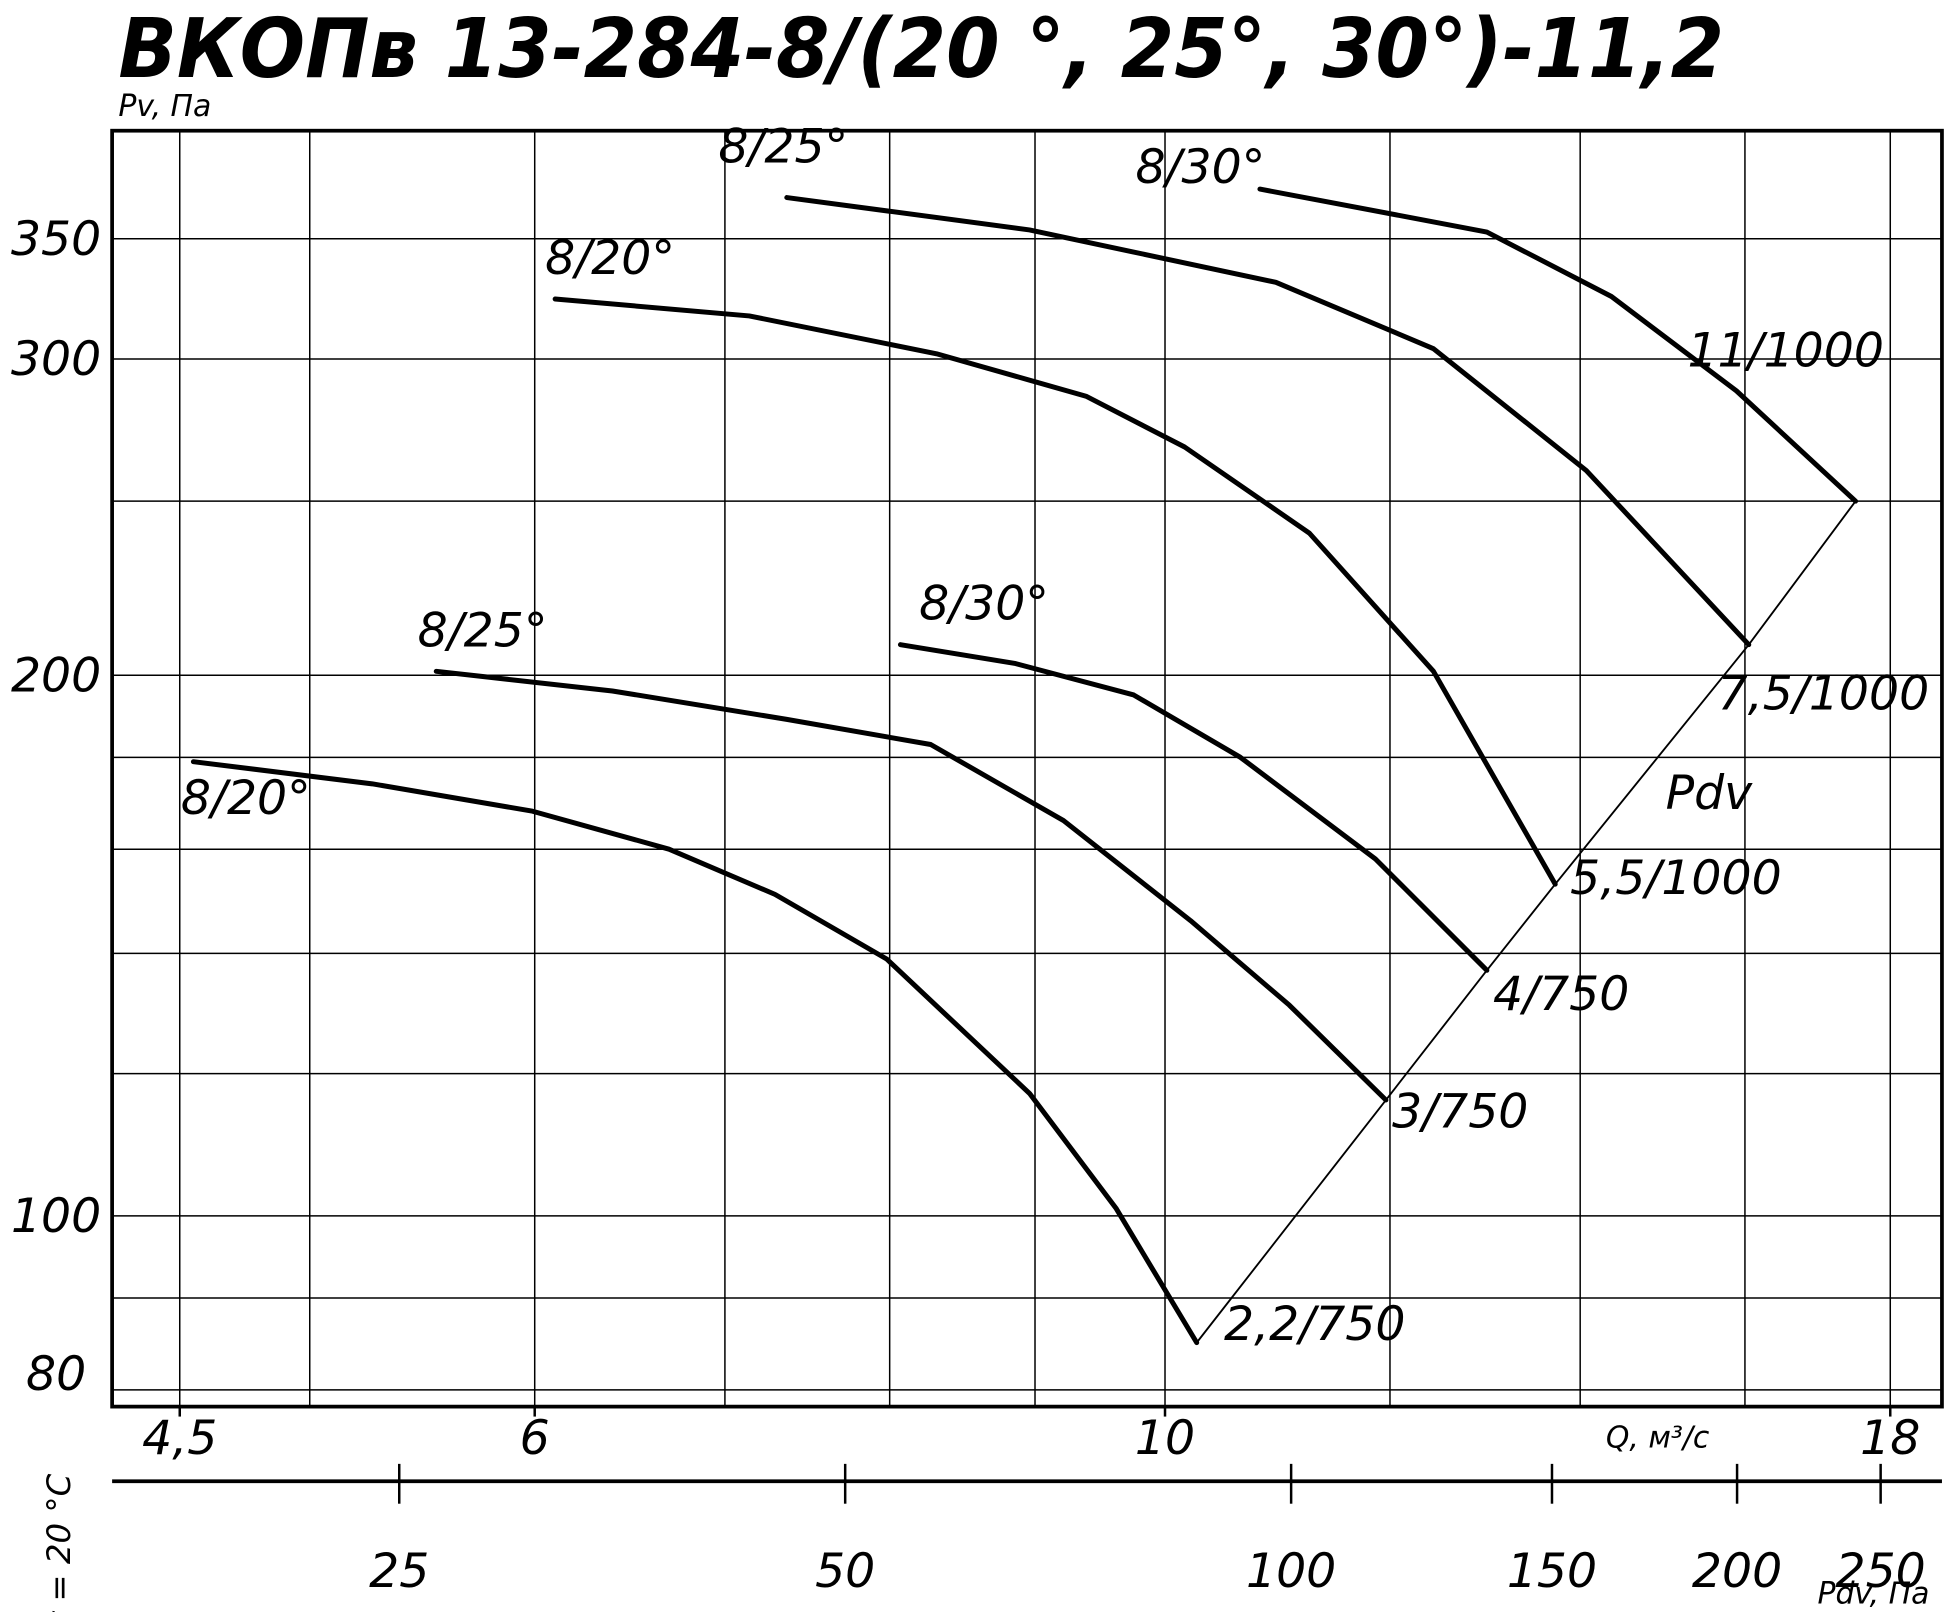 This screenshot has width=1952, height=1612. Describe the element at coordinates (1890, 1438) in the screenshot. I see `x-tick-label: 18` at that location.